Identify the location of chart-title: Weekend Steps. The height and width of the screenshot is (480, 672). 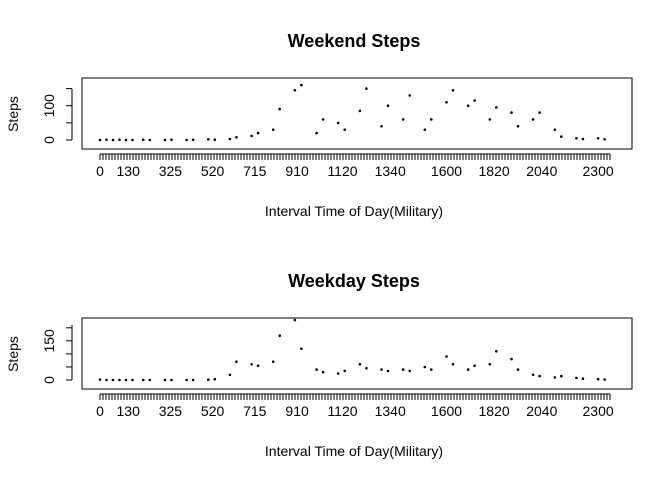
(354, 41).